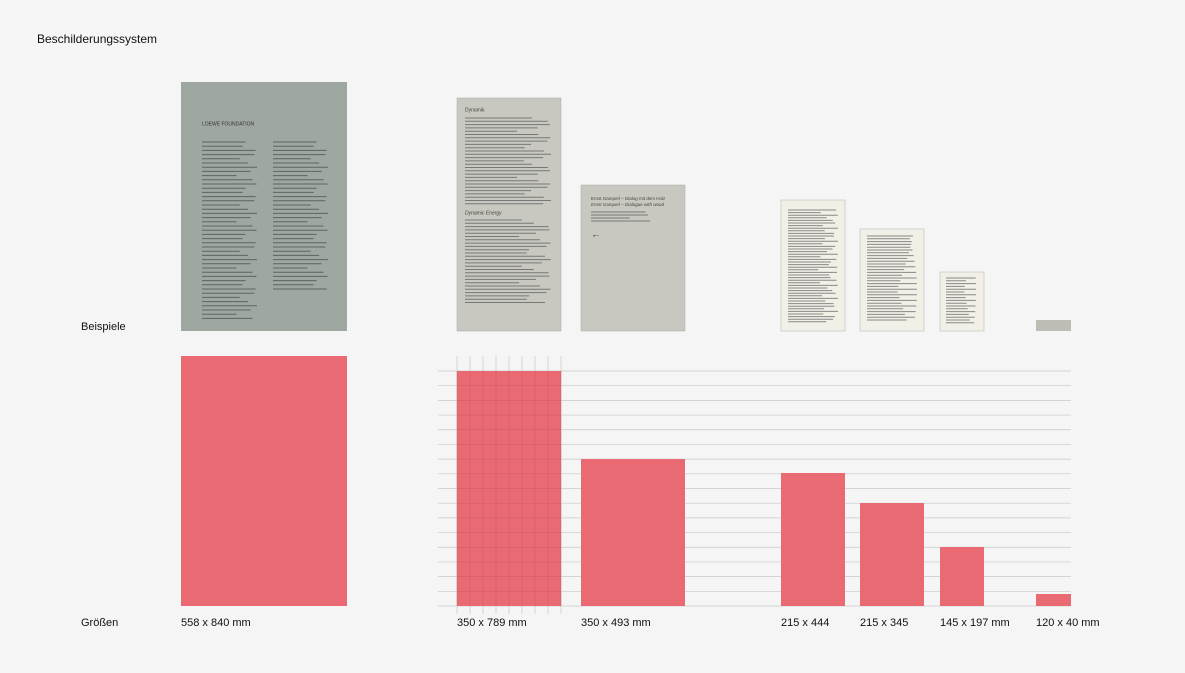 The width and height of the screenshot is (1185, 673). What do you see at coordinates (884, 623) in the screenshot?
I see `size-label: 215 x 345` at bounding box center [884, 623].